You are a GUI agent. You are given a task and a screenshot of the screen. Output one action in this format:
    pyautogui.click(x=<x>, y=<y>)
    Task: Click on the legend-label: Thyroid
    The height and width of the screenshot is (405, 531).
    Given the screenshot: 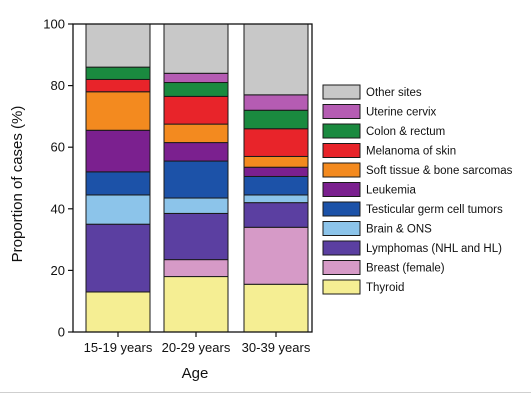 What is the action you would take?
    pyautogui.click(x=385, y=288)
    